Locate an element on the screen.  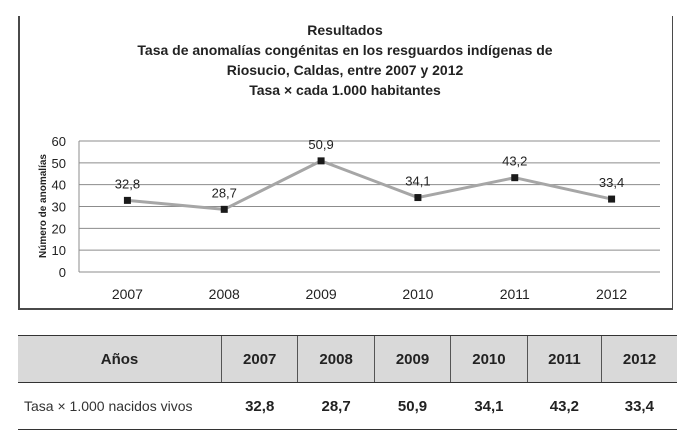
data-label: 50,9 is located at coordinates (320, 144).